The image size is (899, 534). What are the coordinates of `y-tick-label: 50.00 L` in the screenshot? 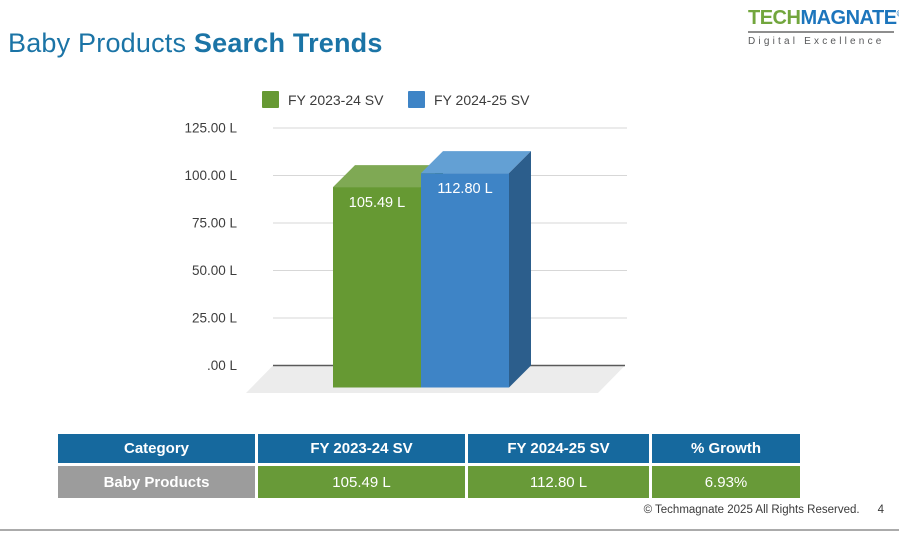 It's located at (215, 270).